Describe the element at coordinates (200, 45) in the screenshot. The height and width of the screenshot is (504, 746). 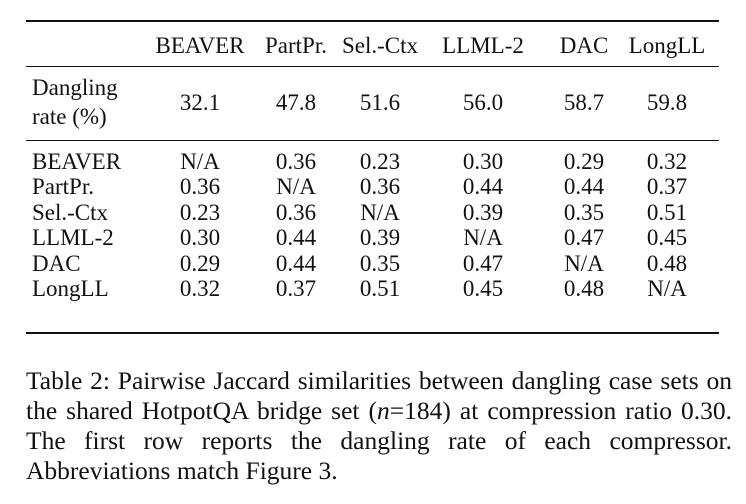
I see `column-header: BEAVER` at that location.